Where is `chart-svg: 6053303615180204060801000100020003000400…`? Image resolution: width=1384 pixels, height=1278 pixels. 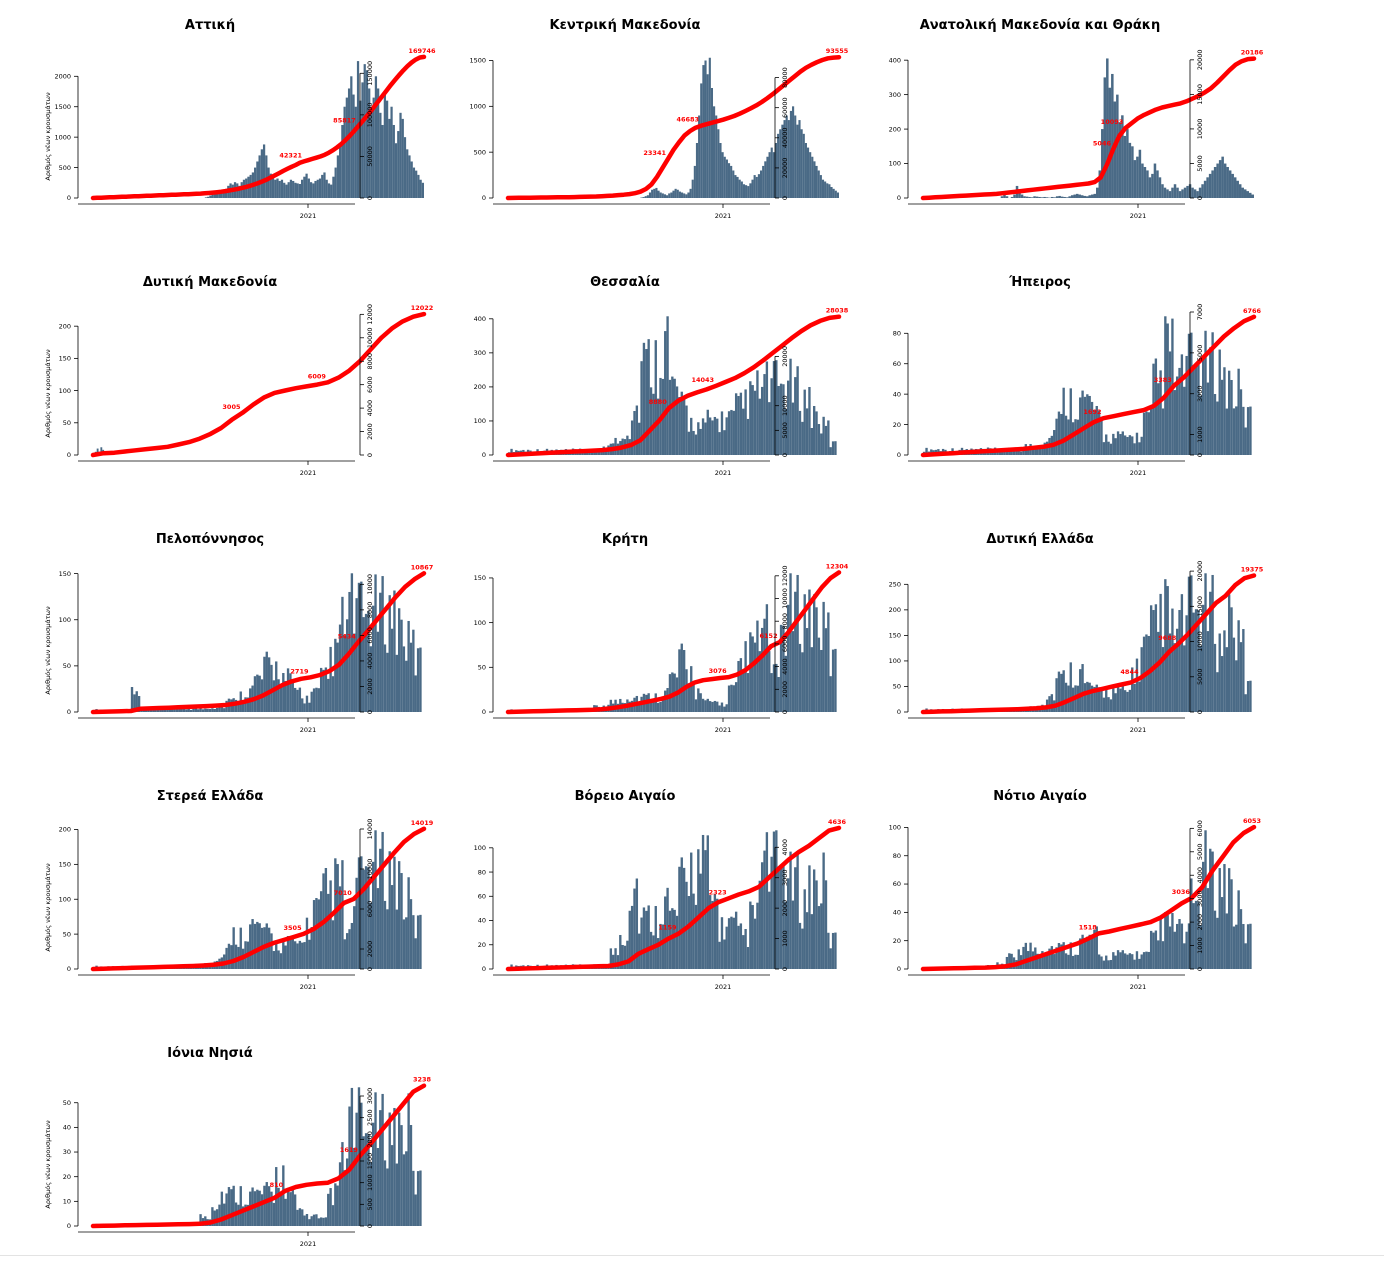
chart-svg: 6053303615180204060801000100020003000400… is located at coordinates (1050, 901).